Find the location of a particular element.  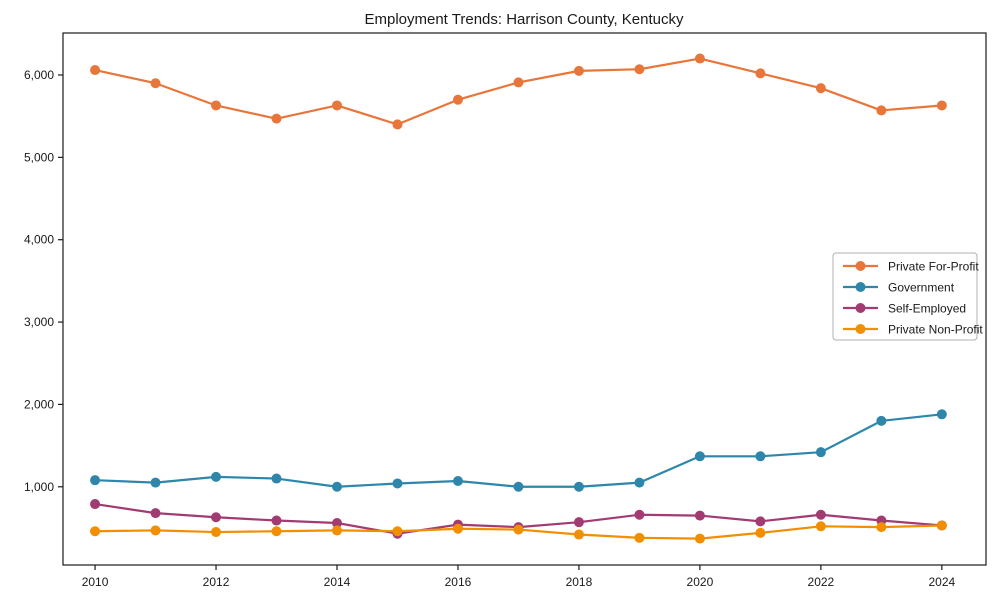

legend-marker-self-employed is located at coordinates (860, 308).